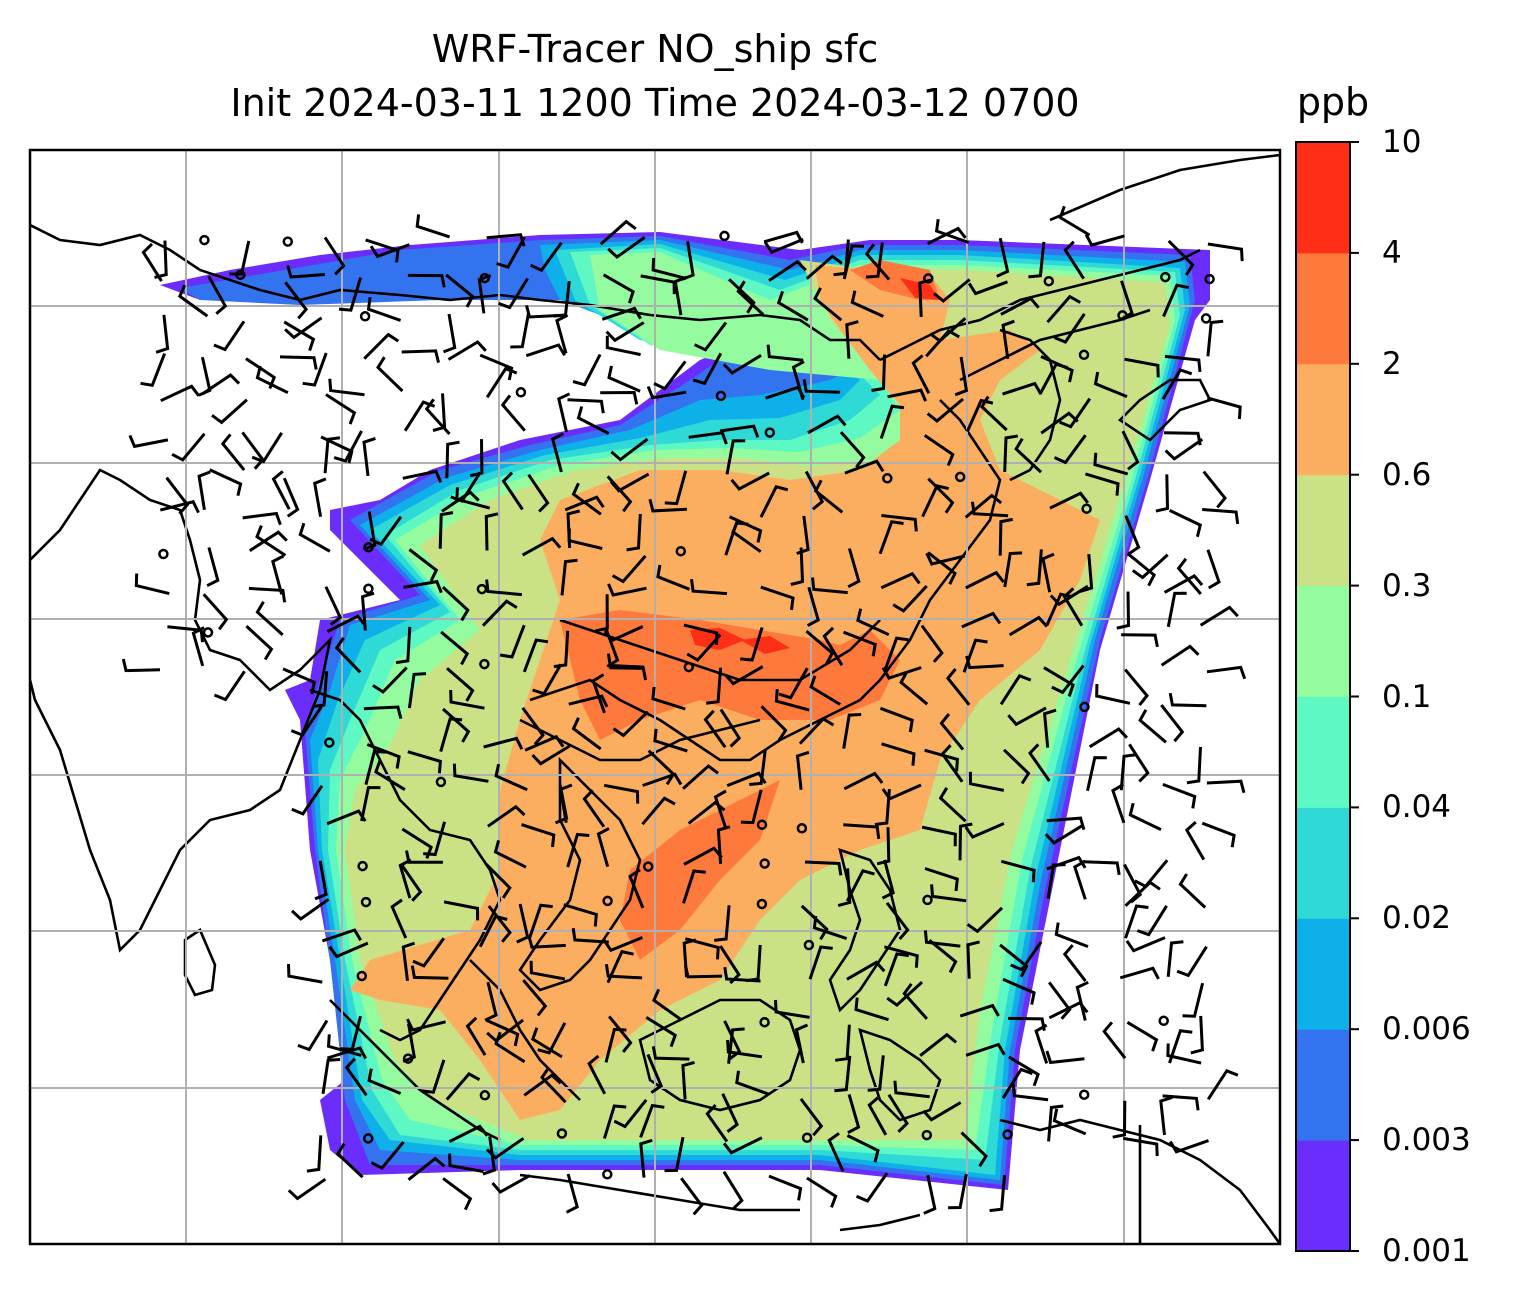  Describe the element at coordinates (1402, 142) in the screenshot. I see `colorbar-tick-label: 10` at that location.